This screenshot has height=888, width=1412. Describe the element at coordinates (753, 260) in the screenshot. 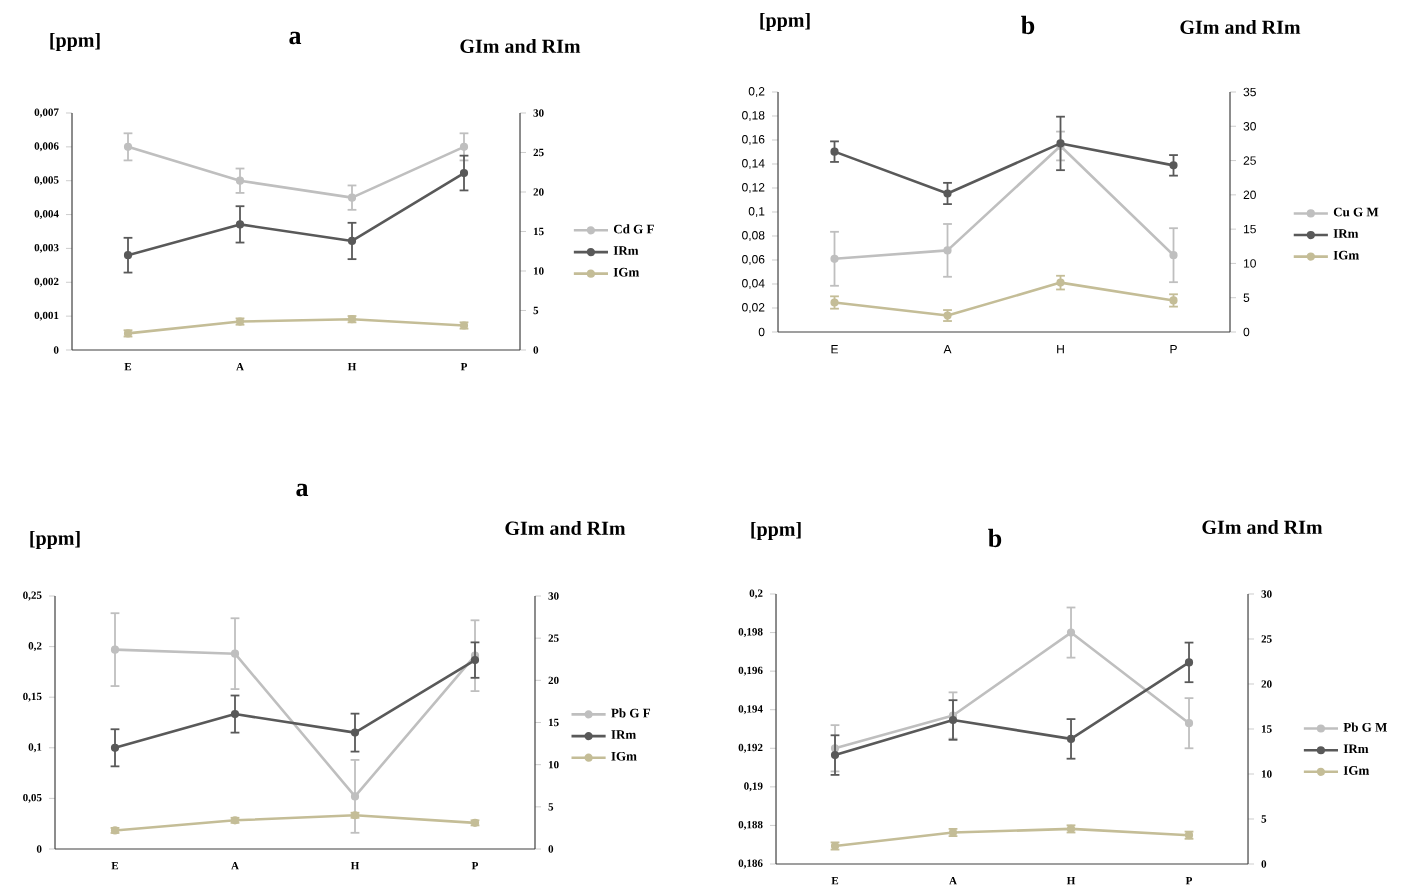

I see `y-tick-label: 0,06` at that location.